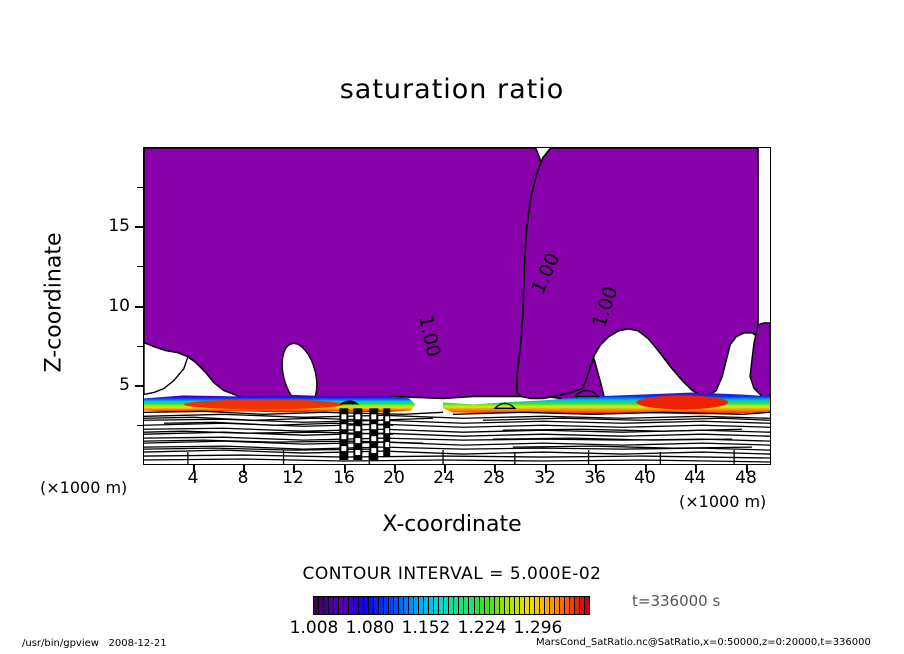 The width and height of the screenshot is (904, 654). Describe the element at coordinates (166, 369) in the screenshot. I see `left-white-notch` at that location.